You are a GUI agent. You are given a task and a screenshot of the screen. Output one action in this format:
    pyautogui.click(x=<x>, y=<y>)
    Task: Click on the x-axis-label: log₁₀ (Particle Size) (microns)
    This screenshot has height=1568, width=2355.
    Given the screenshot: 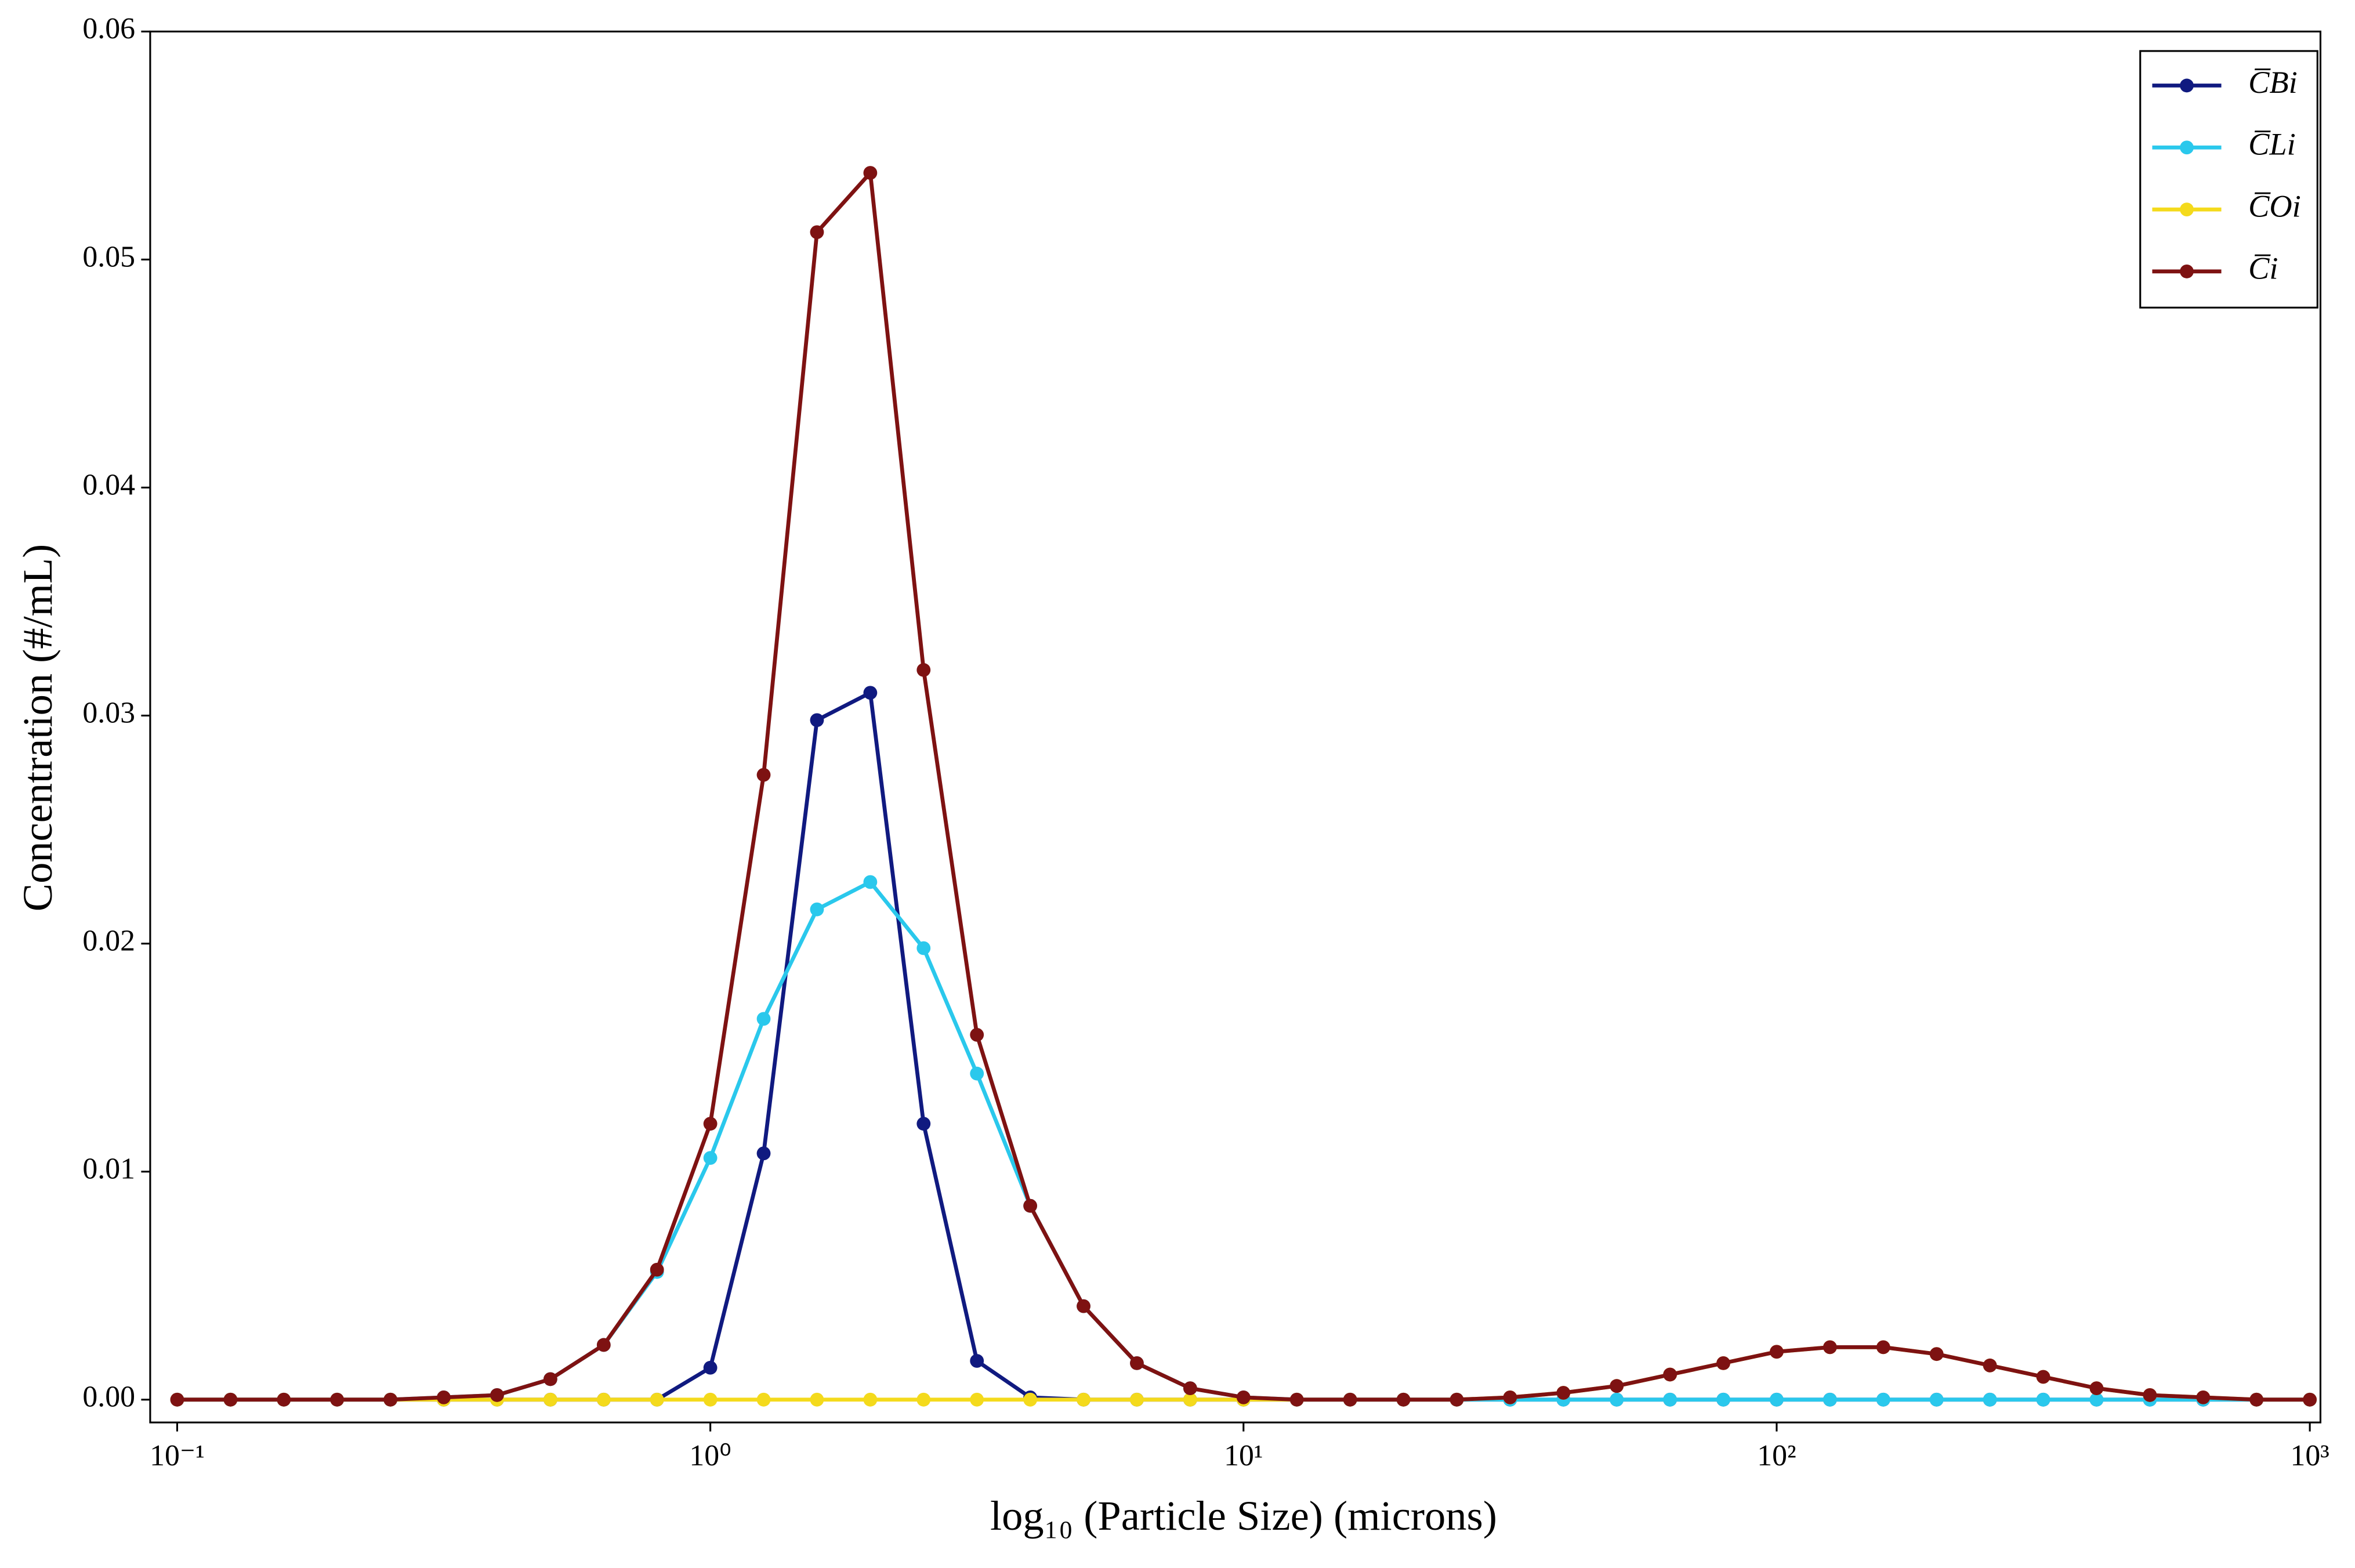 What is the action you would take?
    pyautogui.click(x=1243, y=1515)
    